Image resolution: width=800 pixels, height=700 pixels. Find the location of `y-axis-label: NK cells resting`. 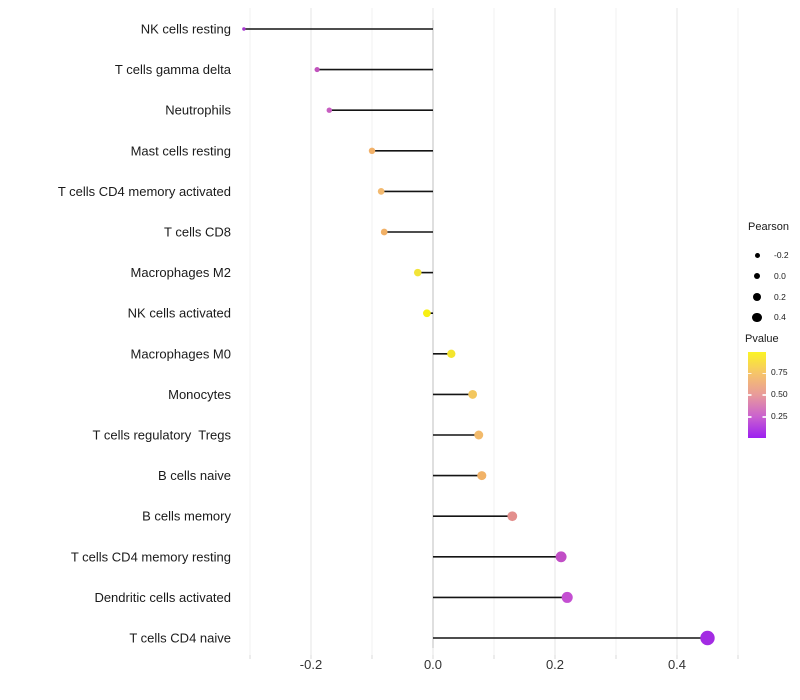

y-axis-label: NK cells resting is located at coordinates (186, 29).